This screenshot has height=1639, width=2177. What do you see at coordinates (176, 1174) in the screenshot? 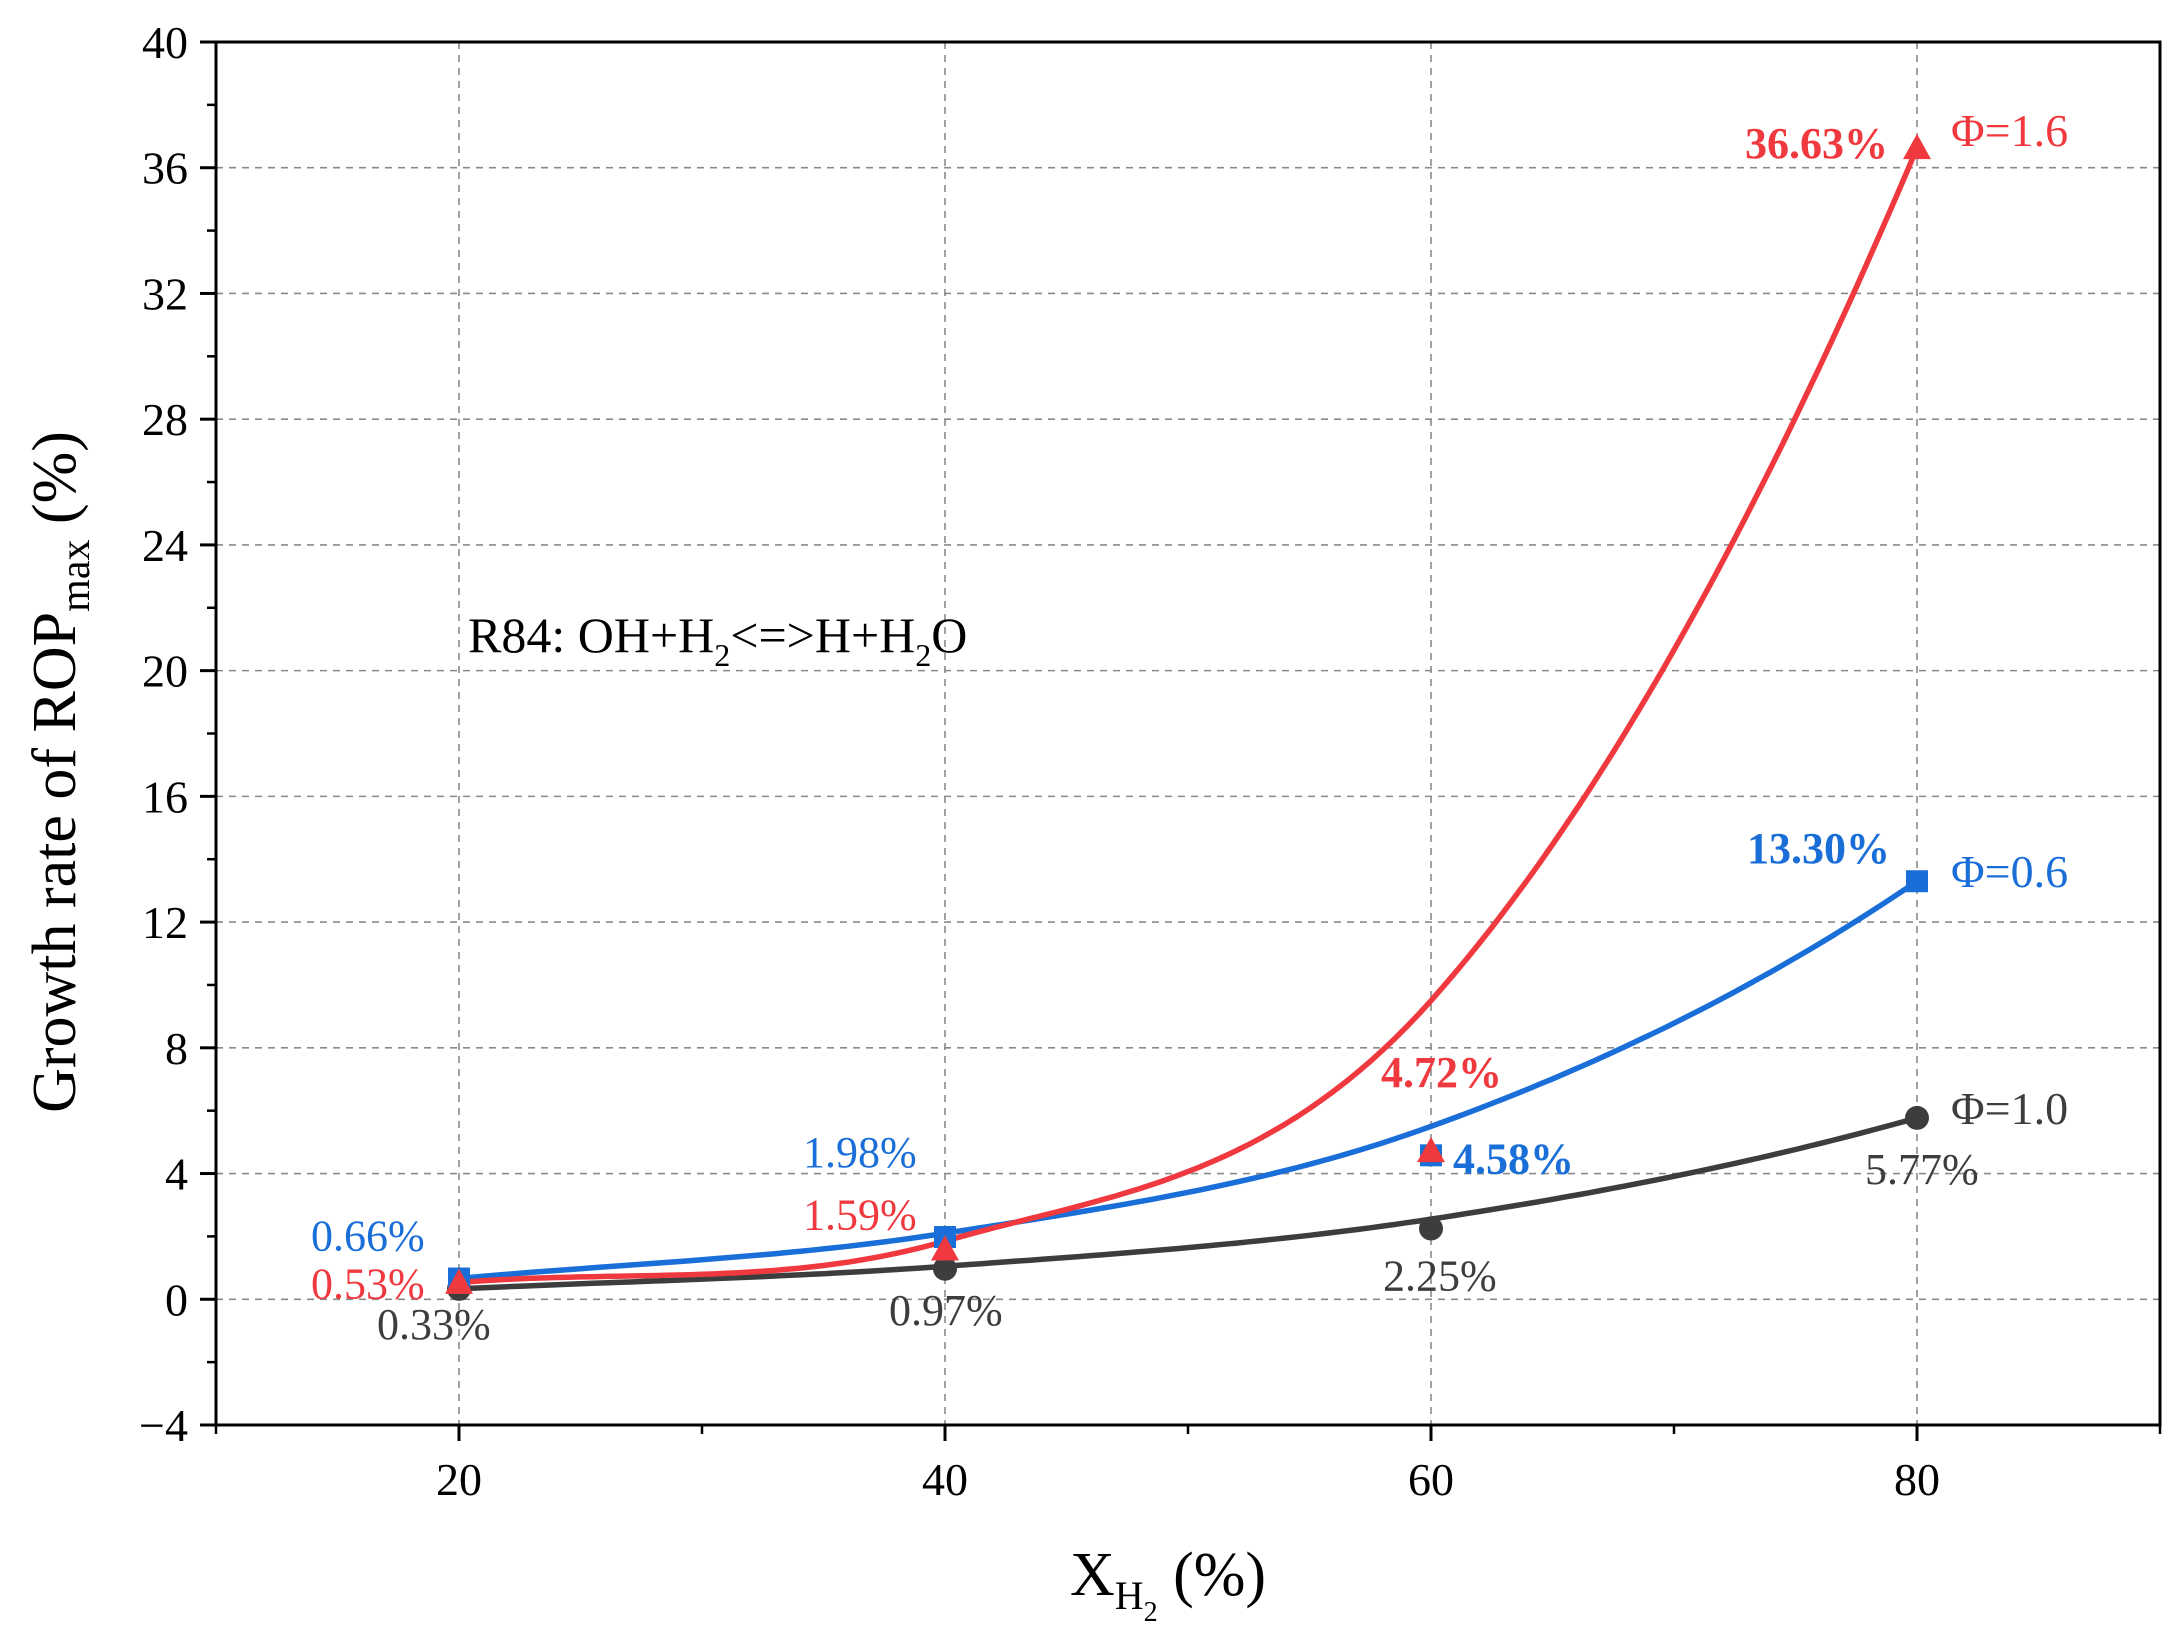
I see `y-tick-label: 4` at bounding box center [176, 1174].